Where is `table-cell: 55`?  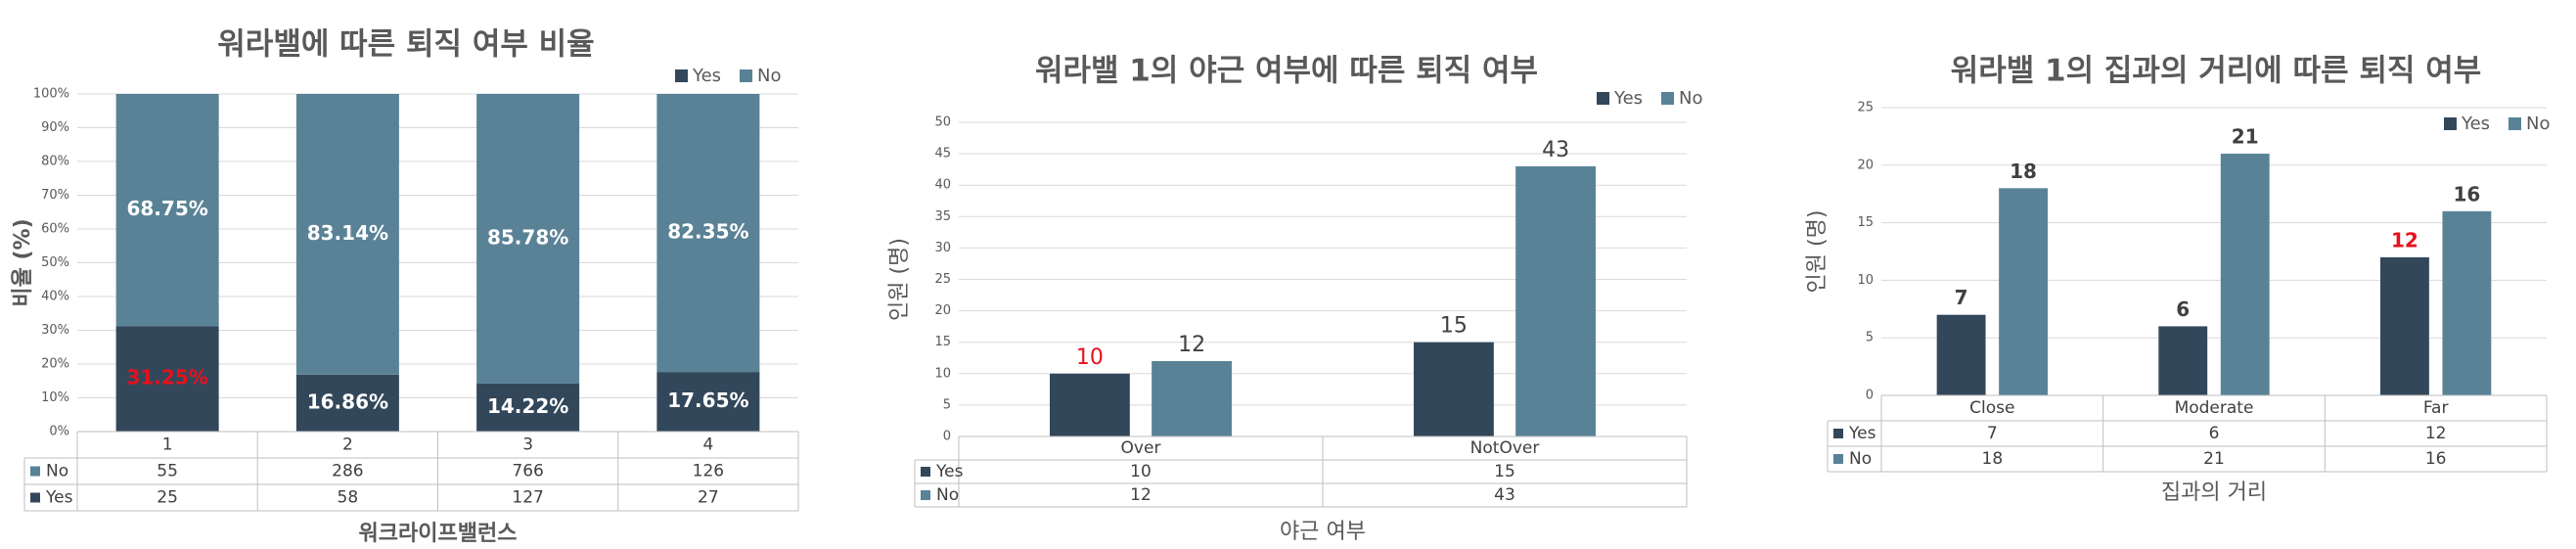
table-cell: 55 is located at coordinates (167, 472).